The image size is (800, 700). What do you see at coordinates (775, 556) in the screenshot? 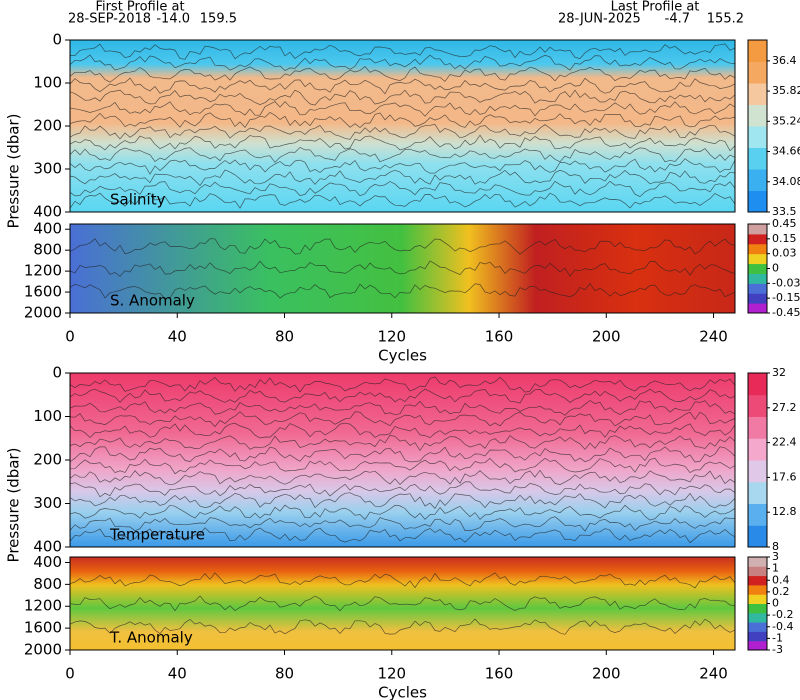
I see `colorbar-tick-label: 3` at bounding box center [775, 556].